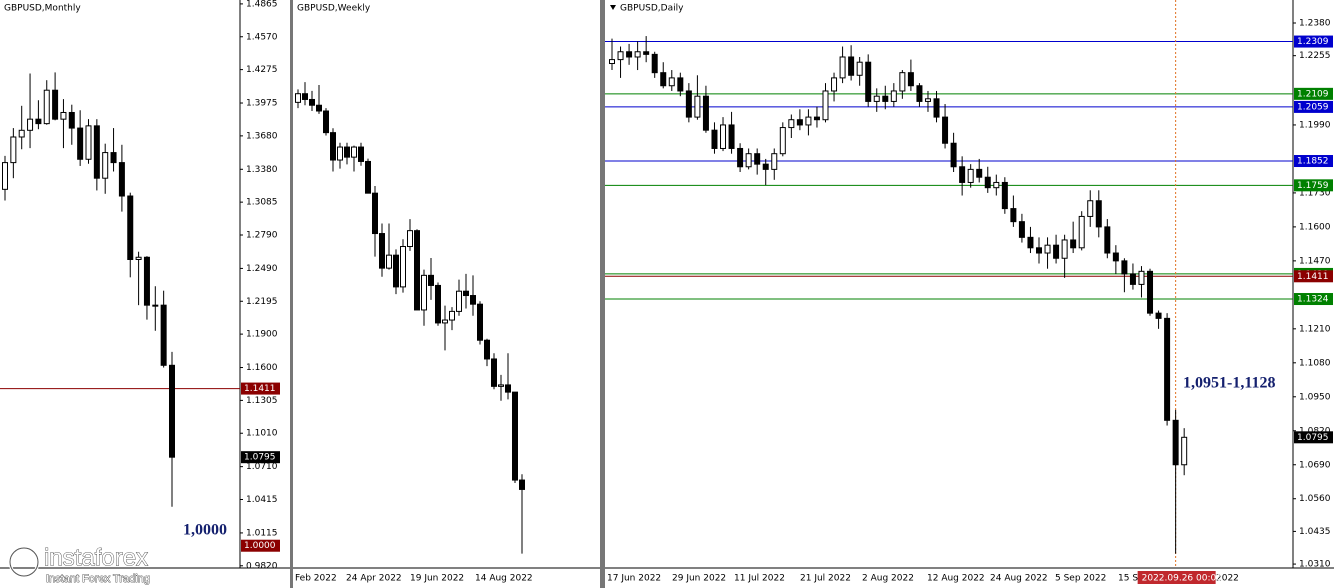  What do you see at coordinates (699, 579) in the screenshot?
I see `x-tick-label: 29 Jun 2022` at bounding box center [699, 579].